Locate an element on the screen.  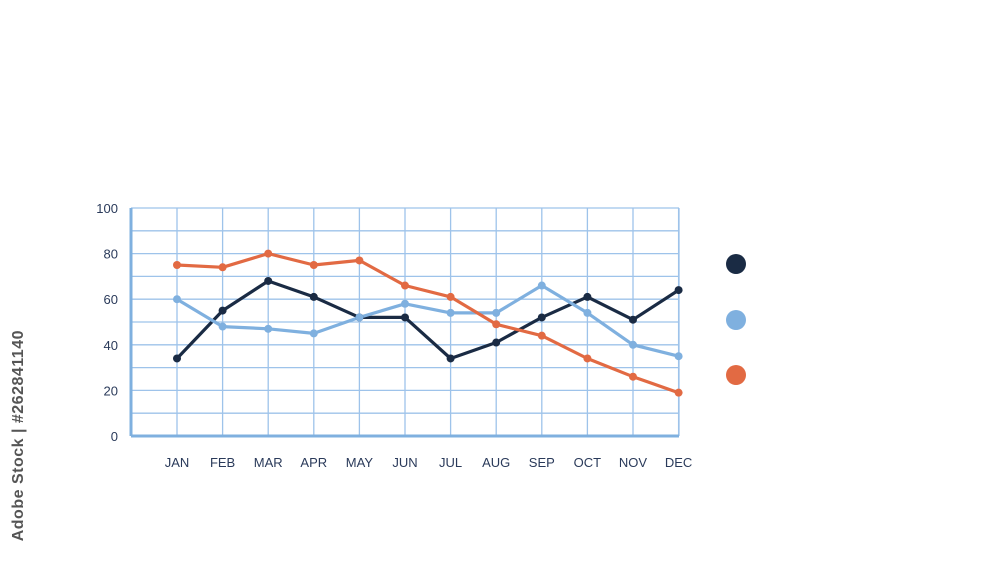
stock-credit: Adobe Stock | #262841140 is located at coordinates (18, 436).